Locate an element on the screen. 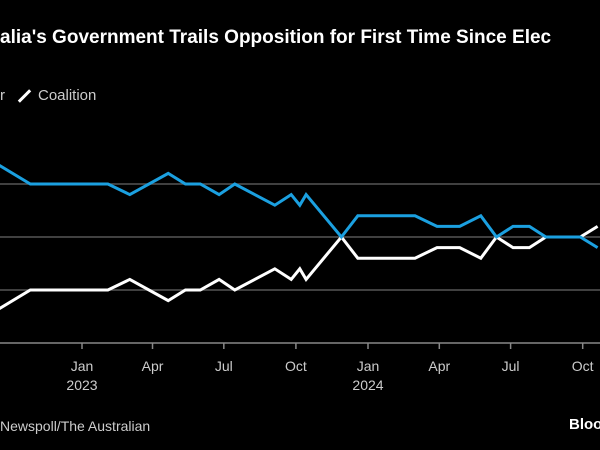  legend: r Coalition is located at coordinates (48, 95).